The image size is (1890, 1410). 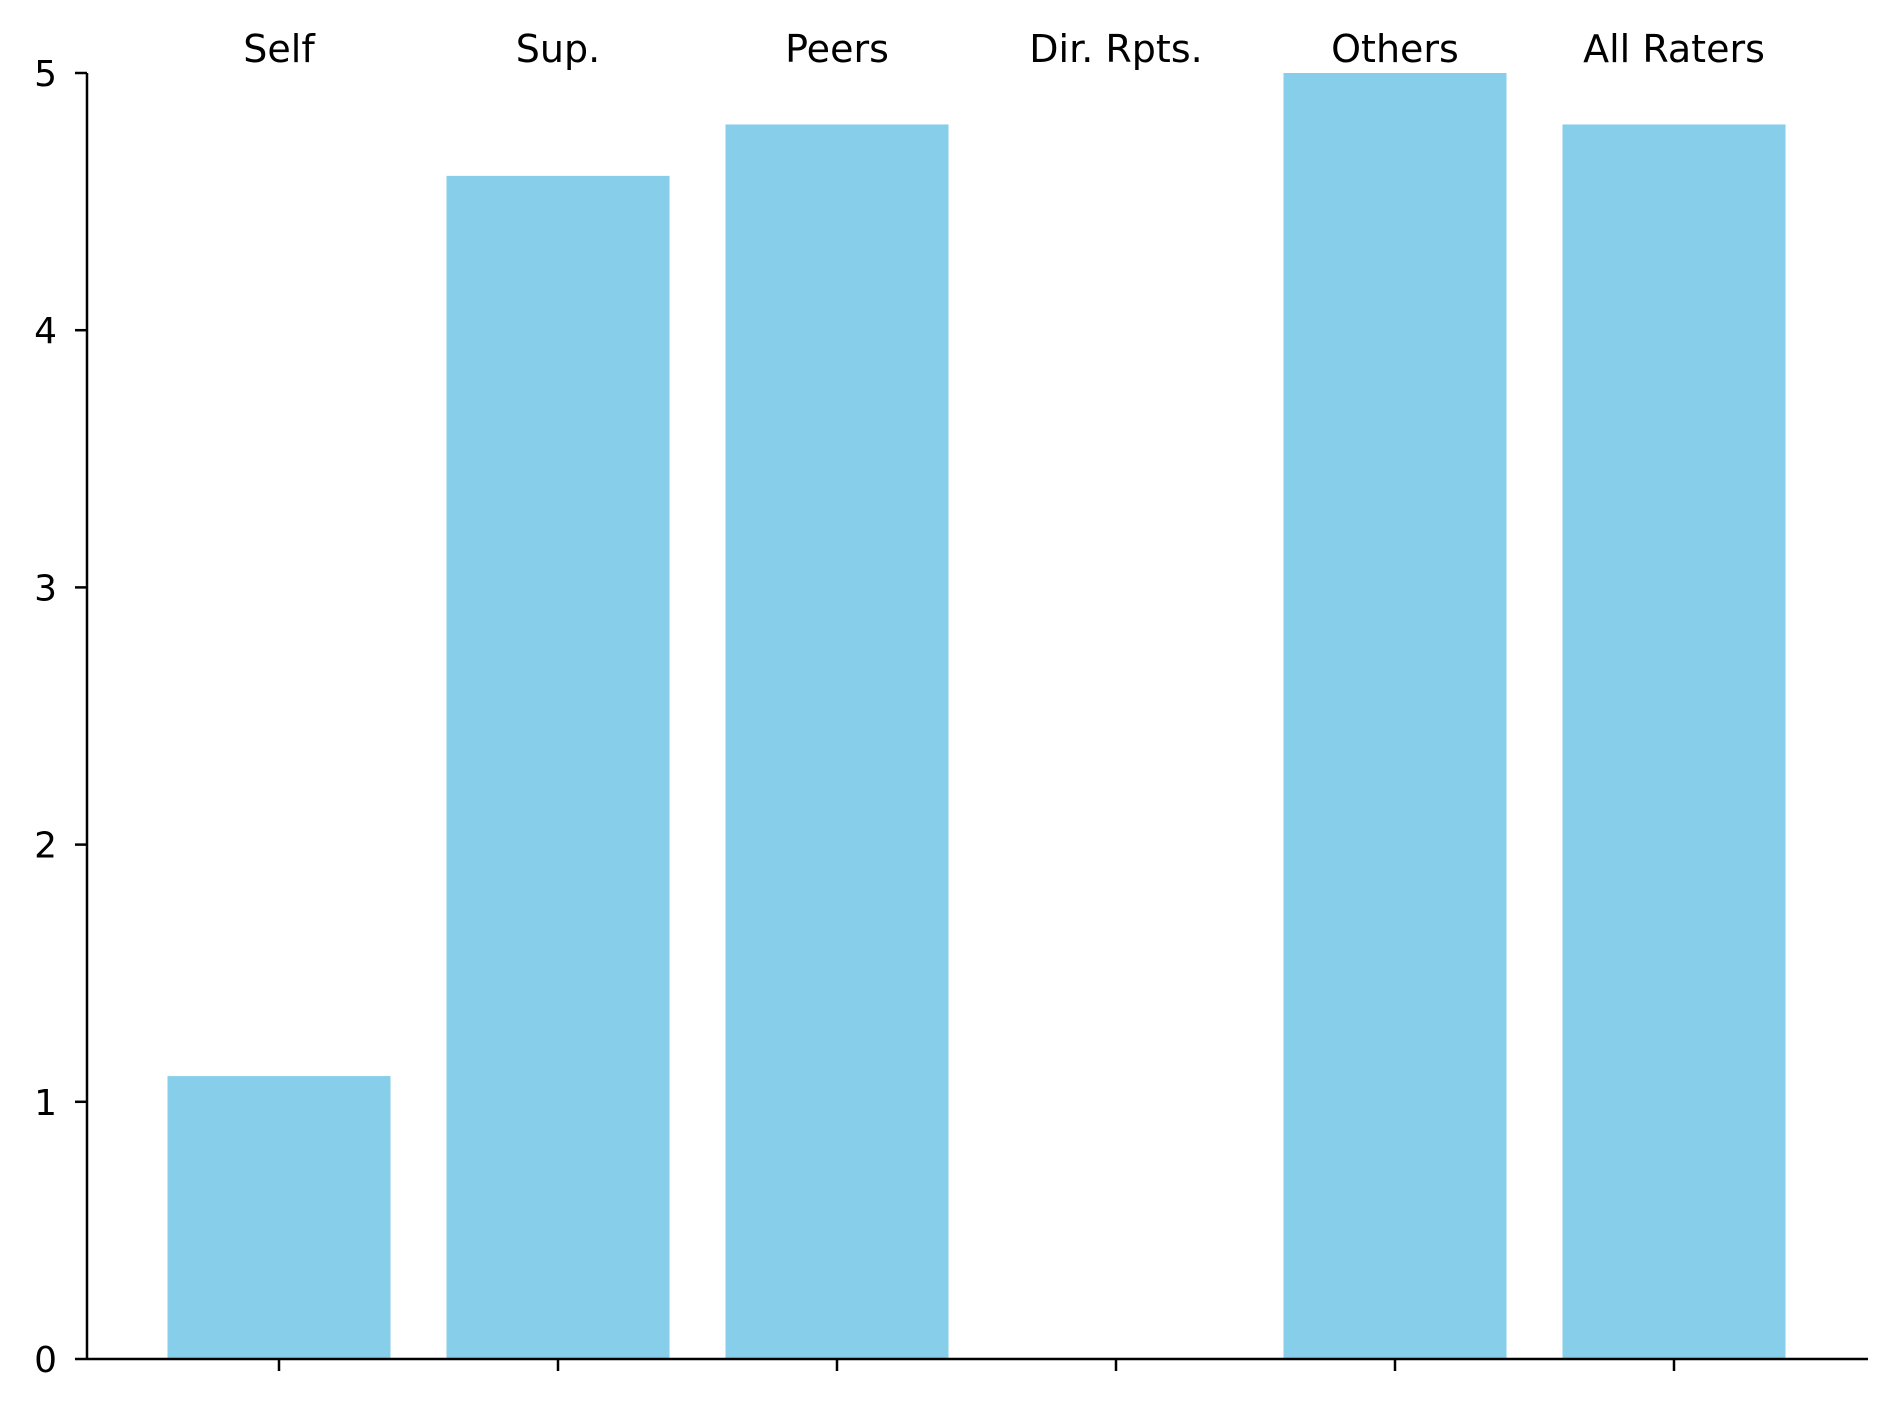 I want to click on category-labels: Self Sup. Peers Dir. Rpts. Others All Raters, so click(x=1004, y=49).